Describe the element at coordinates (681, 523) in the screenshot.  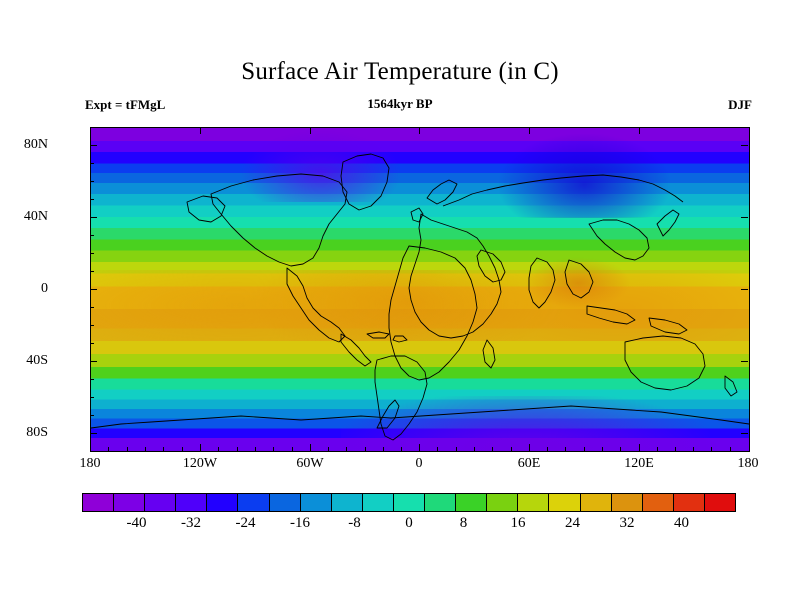
I see `colorbar-tick-label: 40` at that location.